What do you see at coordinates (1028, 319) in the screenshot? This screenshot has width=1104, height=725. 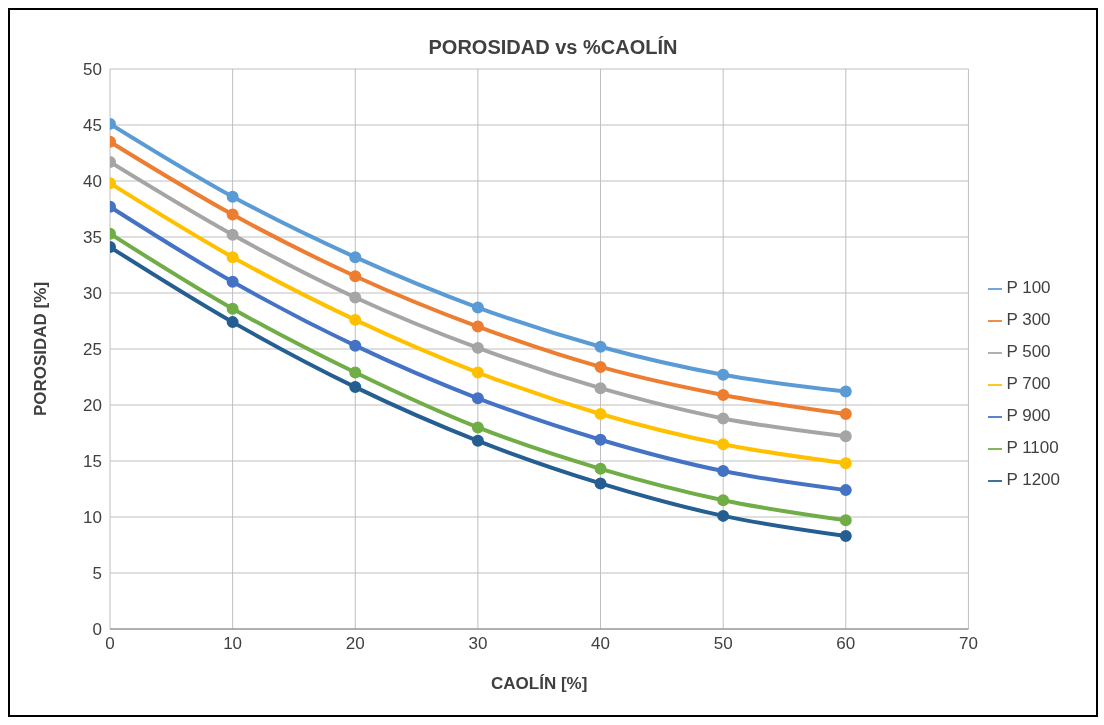 I see `legend-label: P 300` at bounding box center [1028, 319].